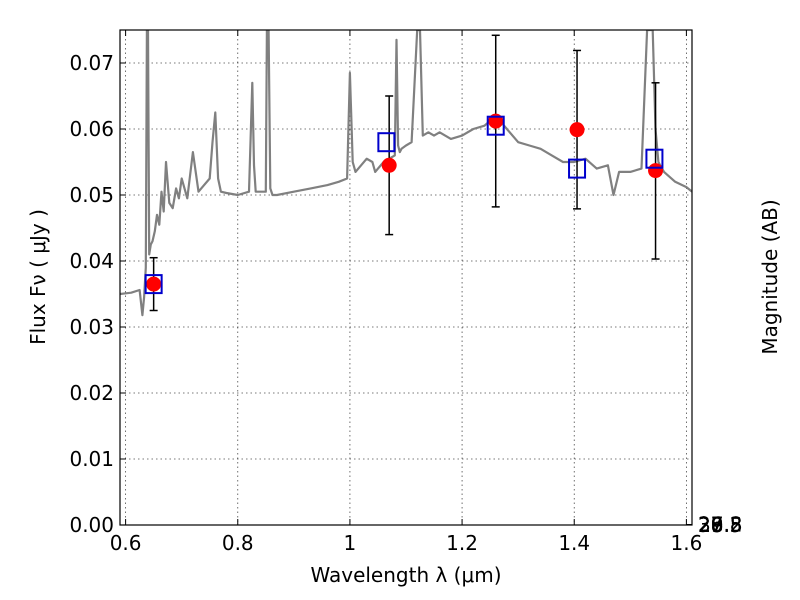  What do you see at coordinates (91, 393) in the screenshot?
I see `y-tick-label: 0.02` at bounding box center [91, 393].